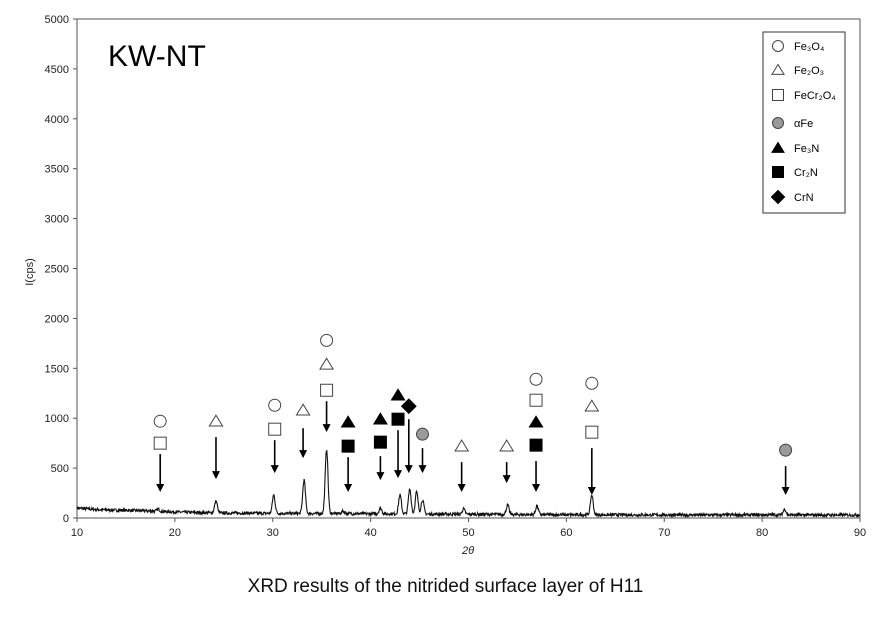 The height and width of the screenshot is (629, 891). Describe the element at coordinates (664, 533) in the screenshot. I see `x-tick-label: 70` at that location.